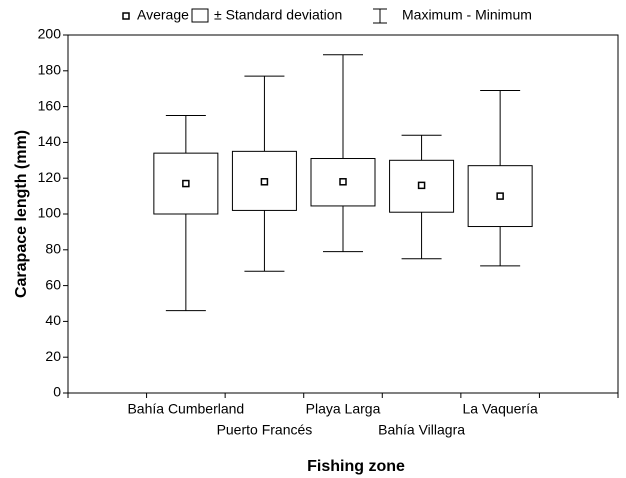 This screenshot has width=626, height=478. I want to click on y-tick-label: 80, so click(53, 249).